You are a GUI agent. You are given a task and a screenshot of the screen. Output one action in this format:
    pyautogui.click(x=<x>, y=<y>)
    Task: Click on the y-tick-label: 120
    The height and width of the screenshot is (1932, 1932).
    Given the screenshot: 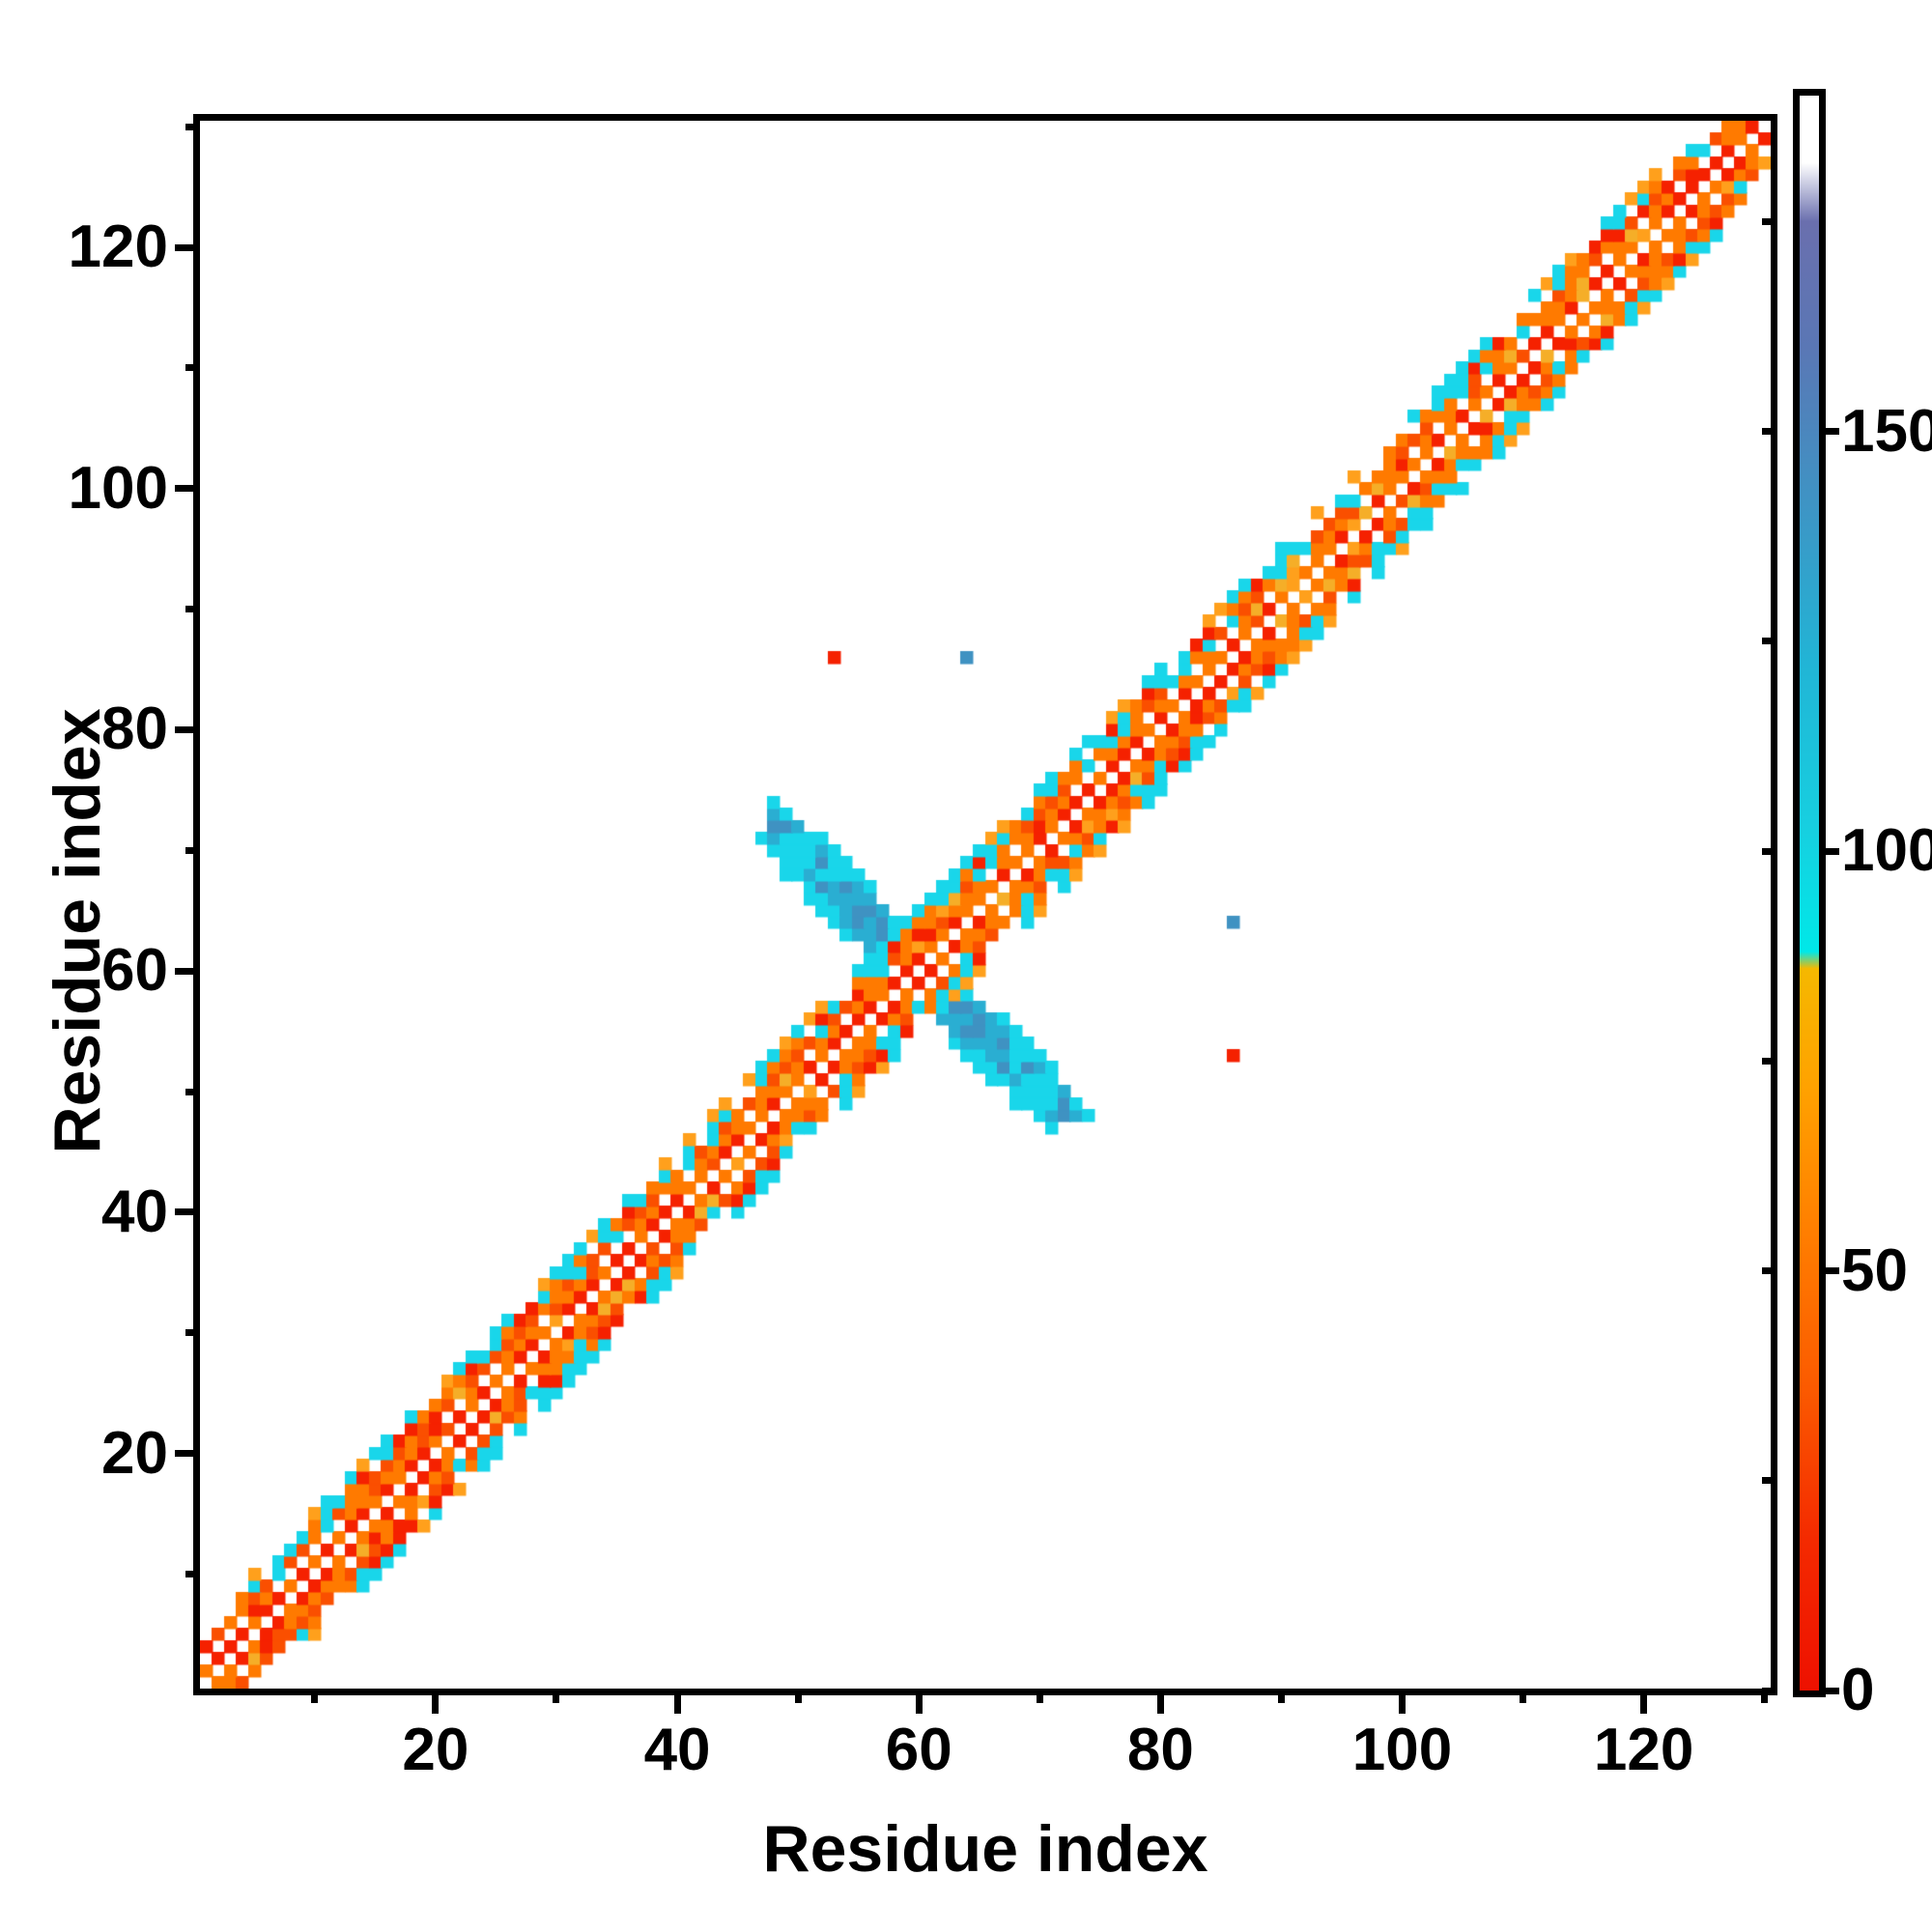 What is the action you would take?
    pyautogui.click(x=118, y=247)
    